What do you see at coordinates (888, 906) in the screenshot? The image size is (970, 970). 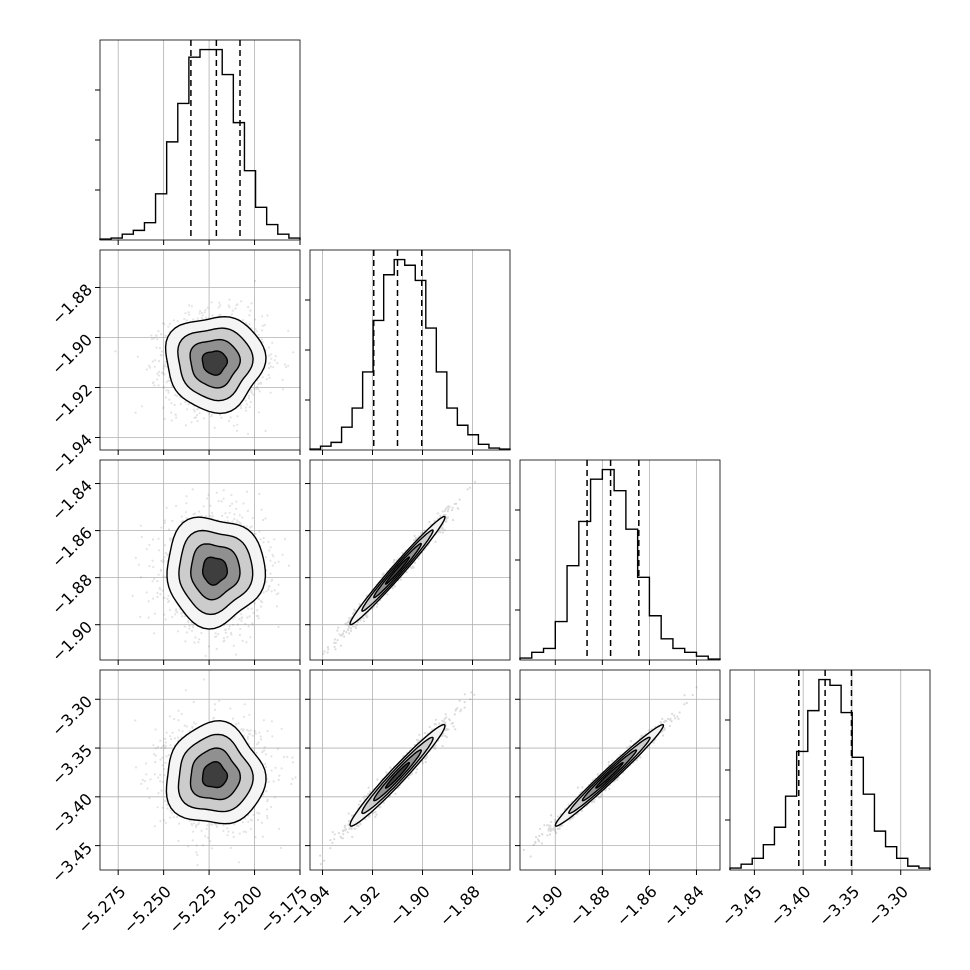 I see `x-tick-label: −3.30` at bounding box center [888, 906].